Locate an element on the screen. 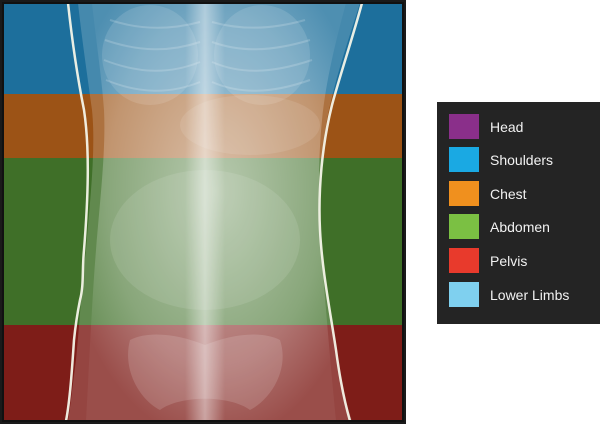 Image resolution: width=601 pixels, height=426 pixels. legend-swatch-abdomen is located at coordinates (464, 226).